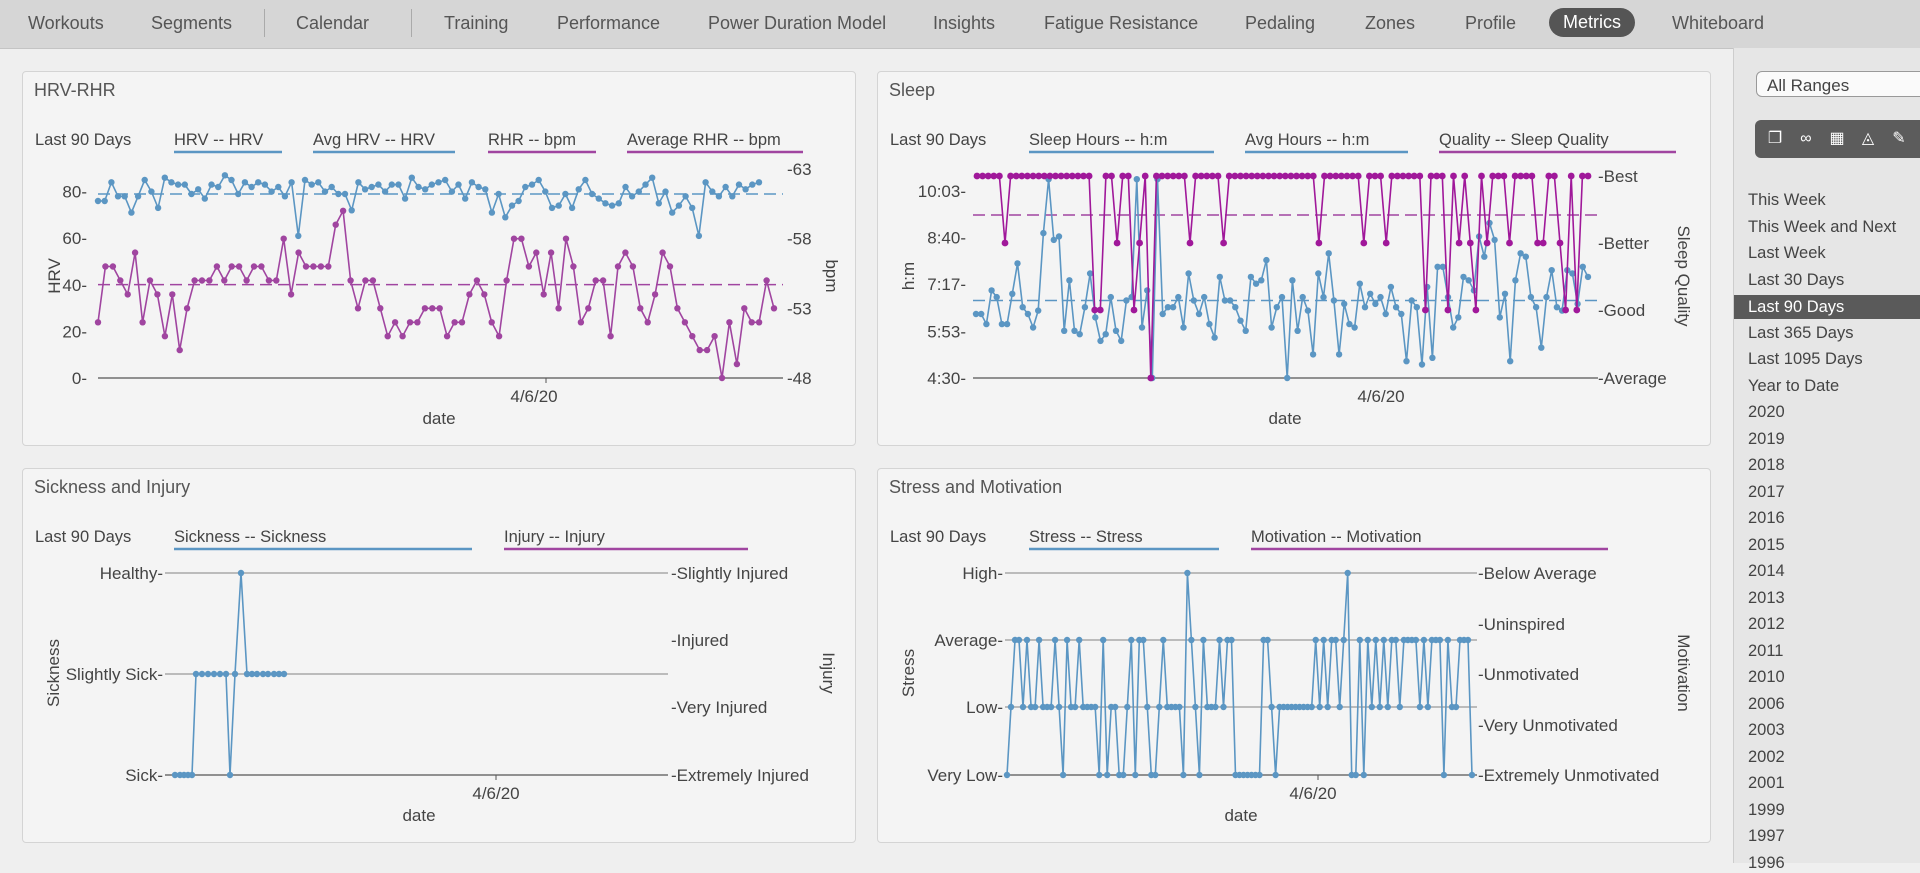 The height and width of the screenshot is (873, 1920). I want to click on range-item: 2001, so click(1766, 783).